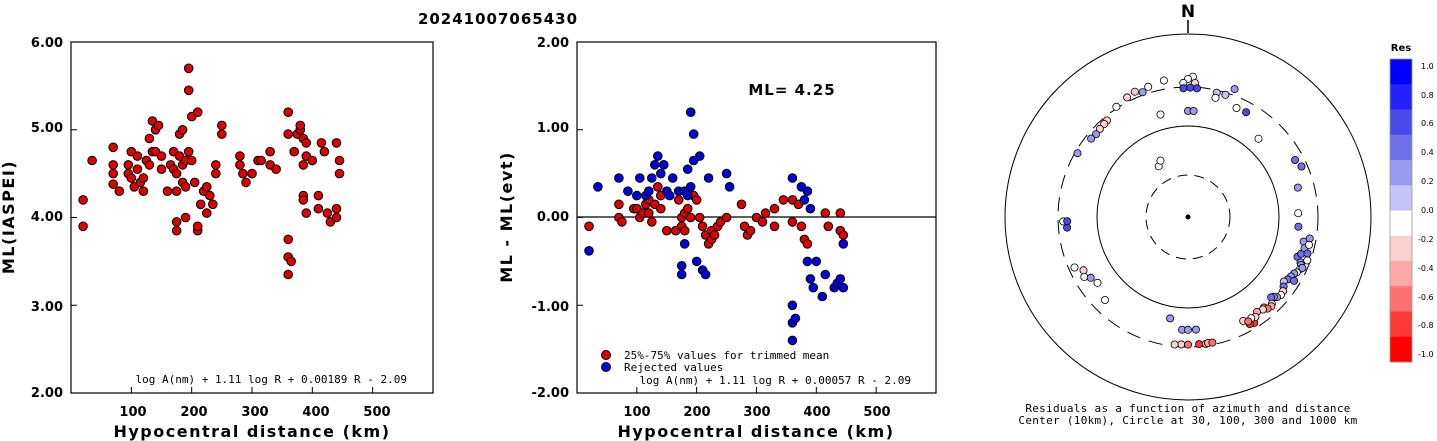 The image size is (1437, 441). What do you see at coordinates (47, 128) in the screenshot?
I see `magnitude-y-tick-label: 5.00` at bounding box center [47, 128].